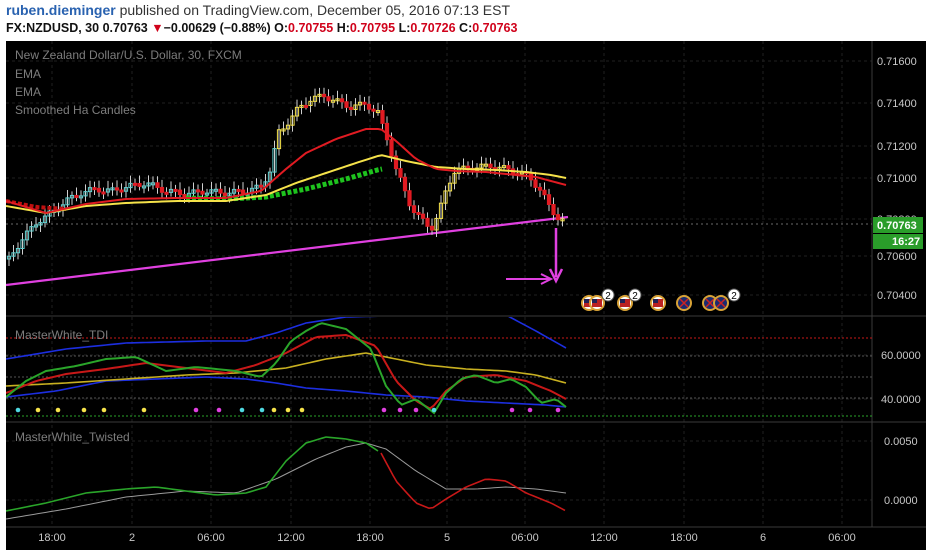 This screenshot has width=932, height=555. What do you see at coordinates (125, 28) in the screenshot?
I see `last-price: 0.70763` at bounding box center [125, 28].